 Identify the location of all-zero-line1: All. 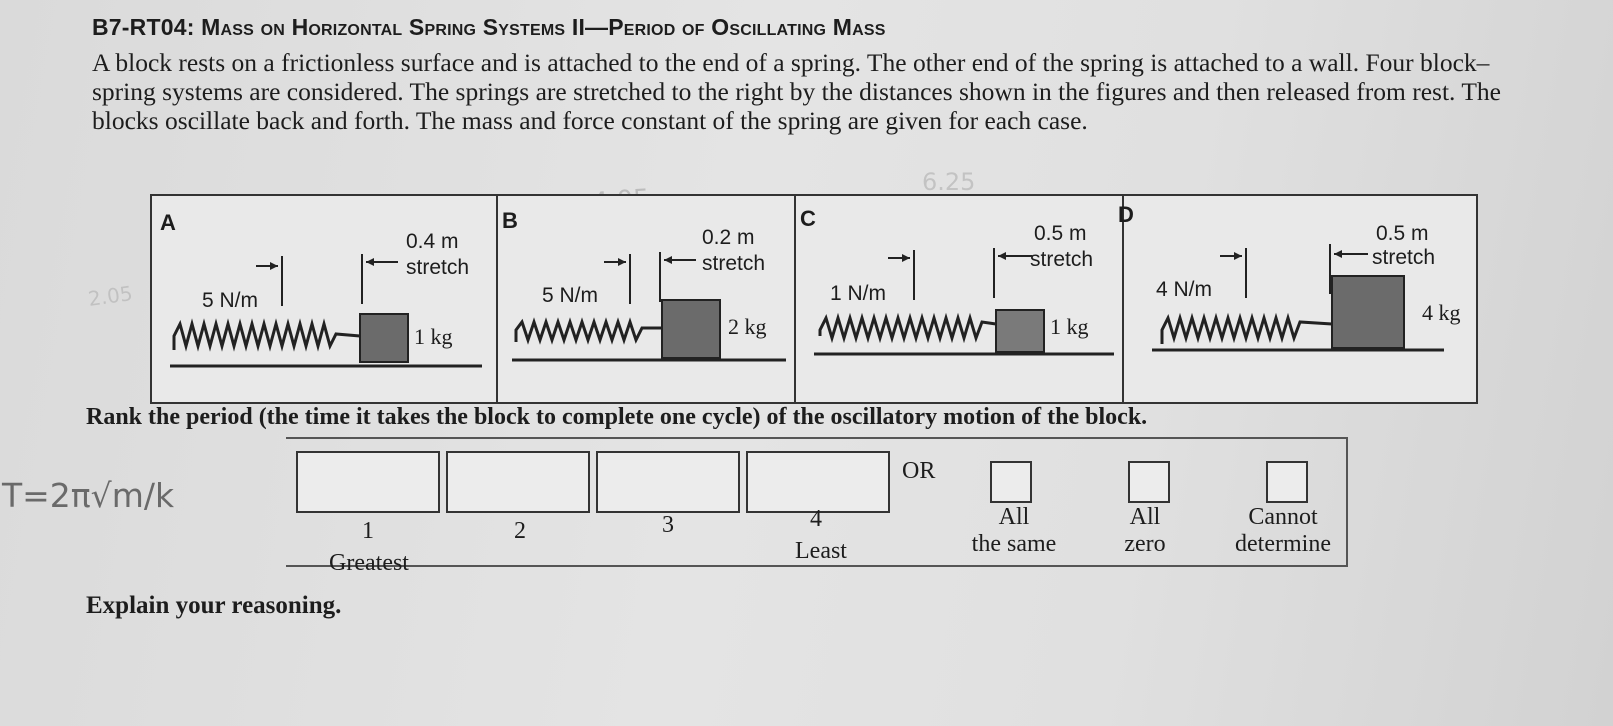
(1145, 517).